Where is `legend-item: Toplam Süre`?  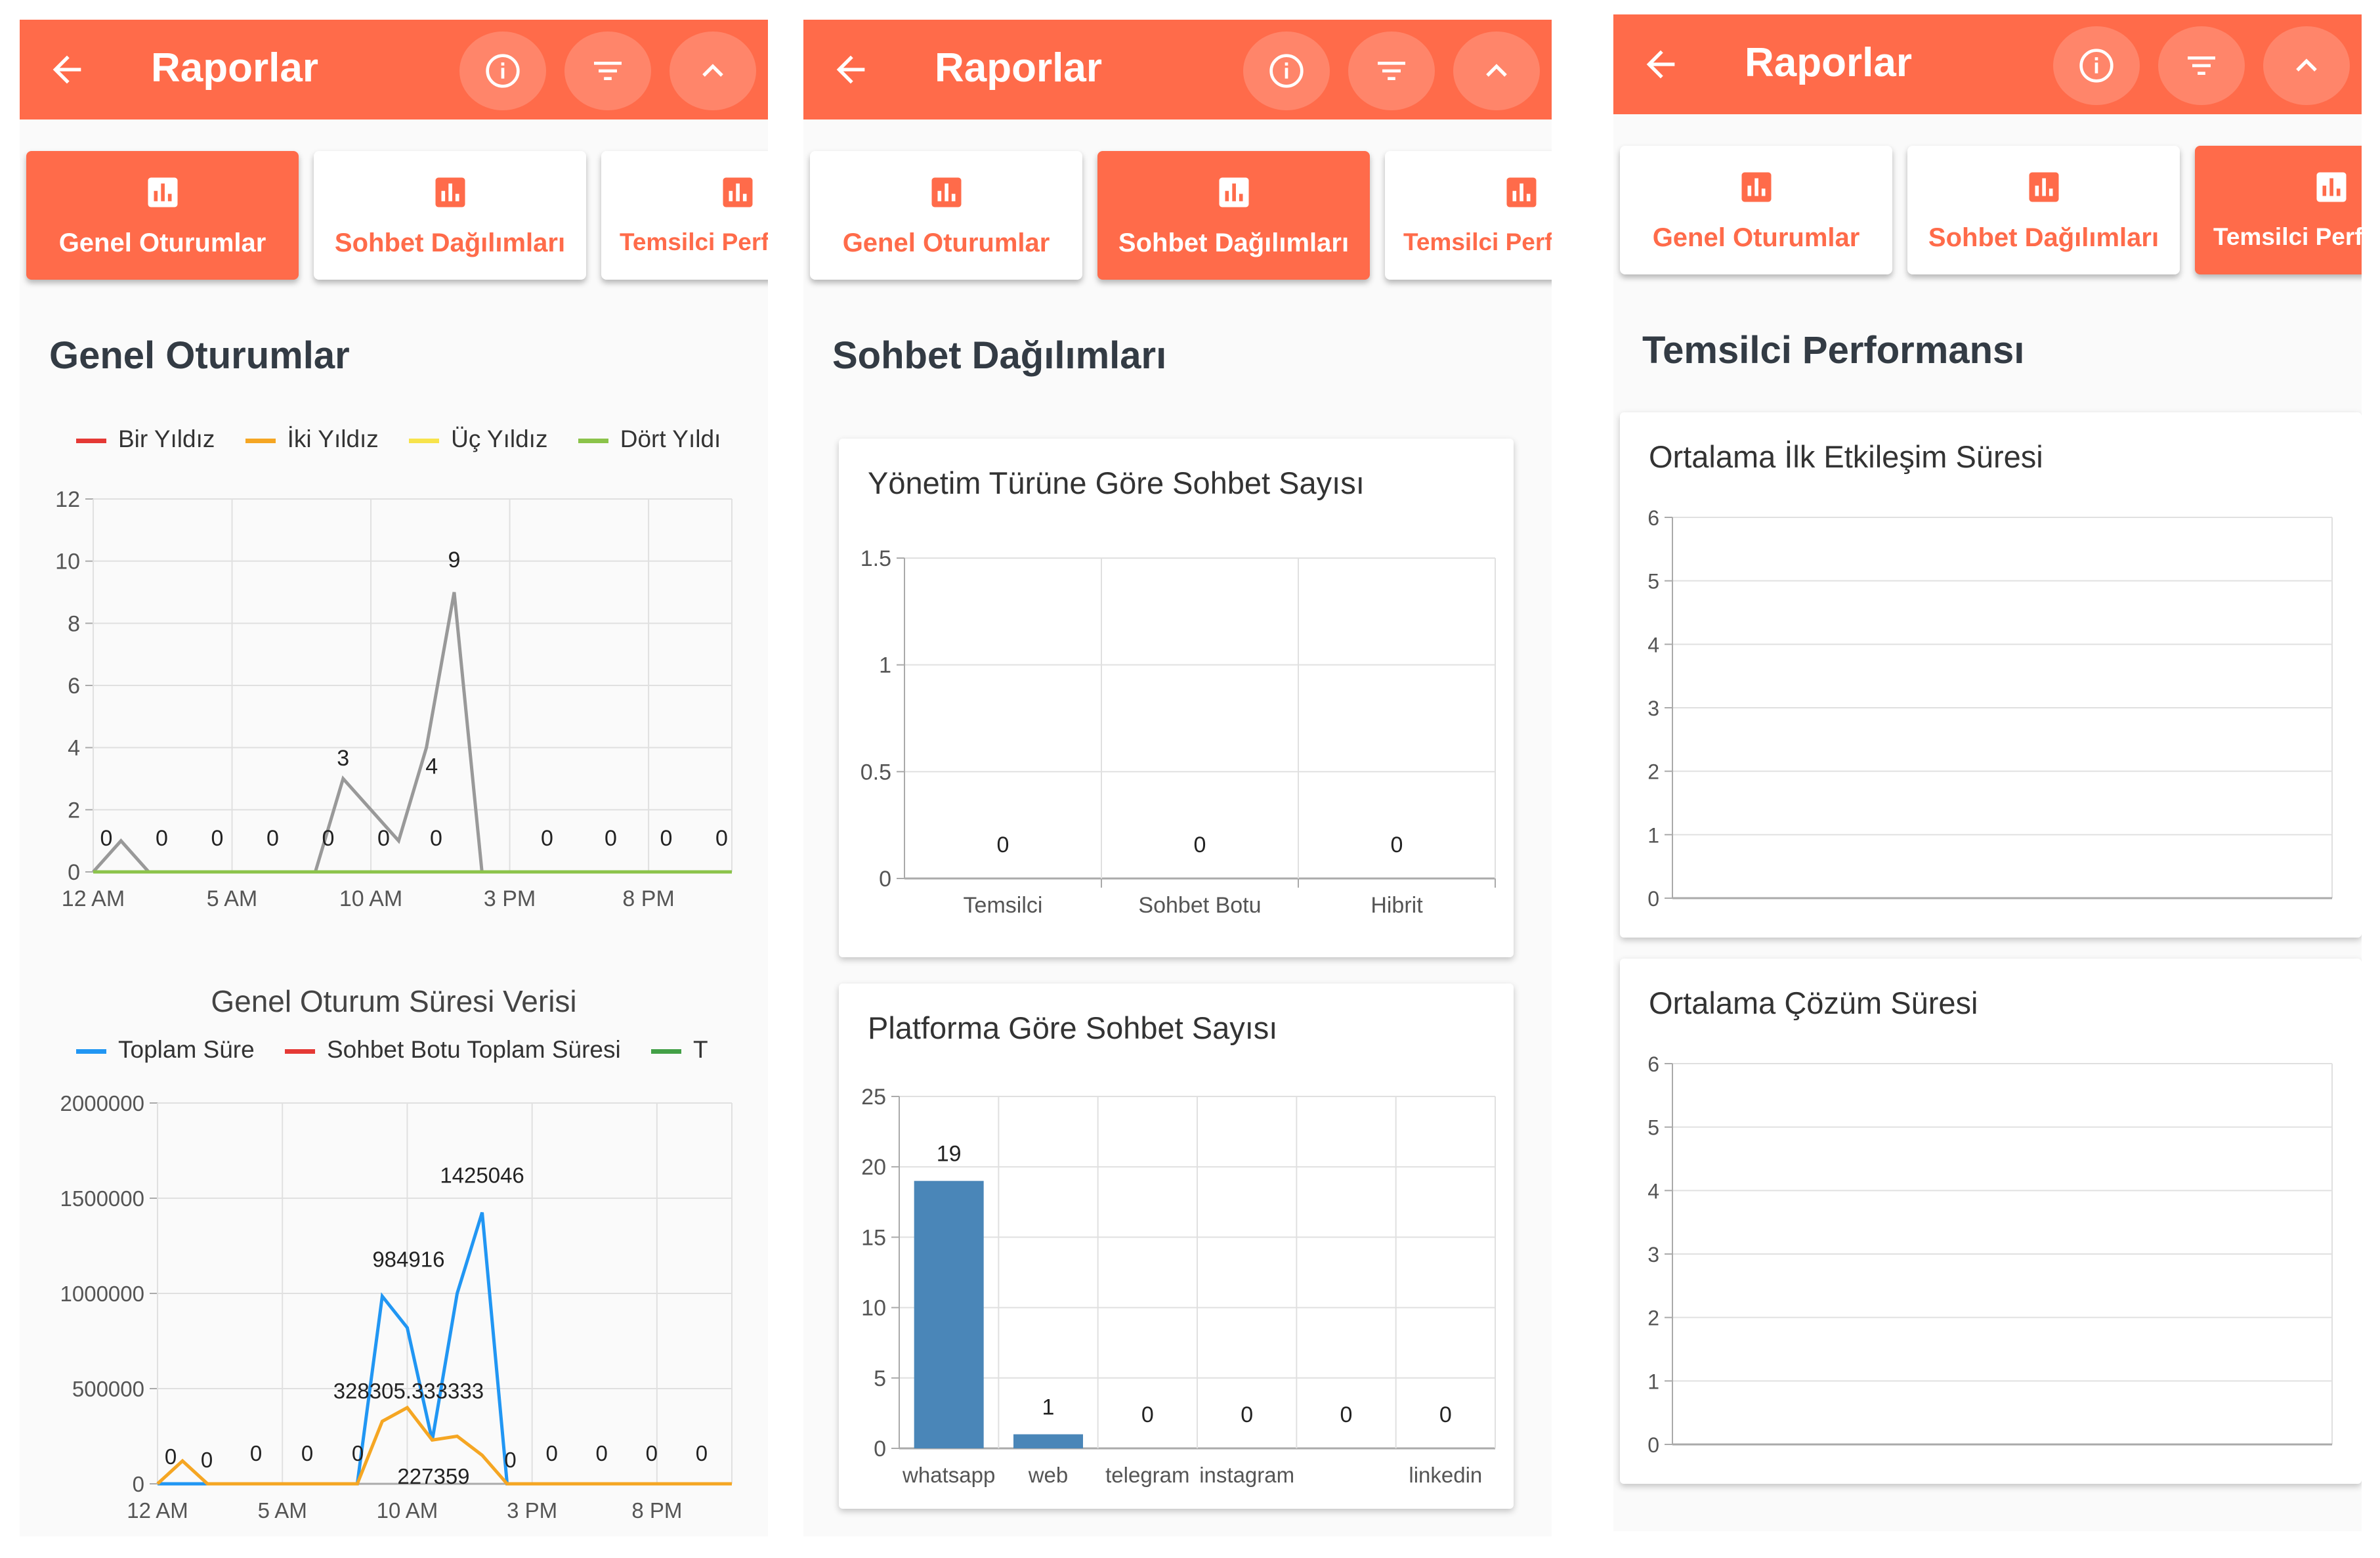
legend-item: Toplam Süre is located at coordinates (165, 1050).